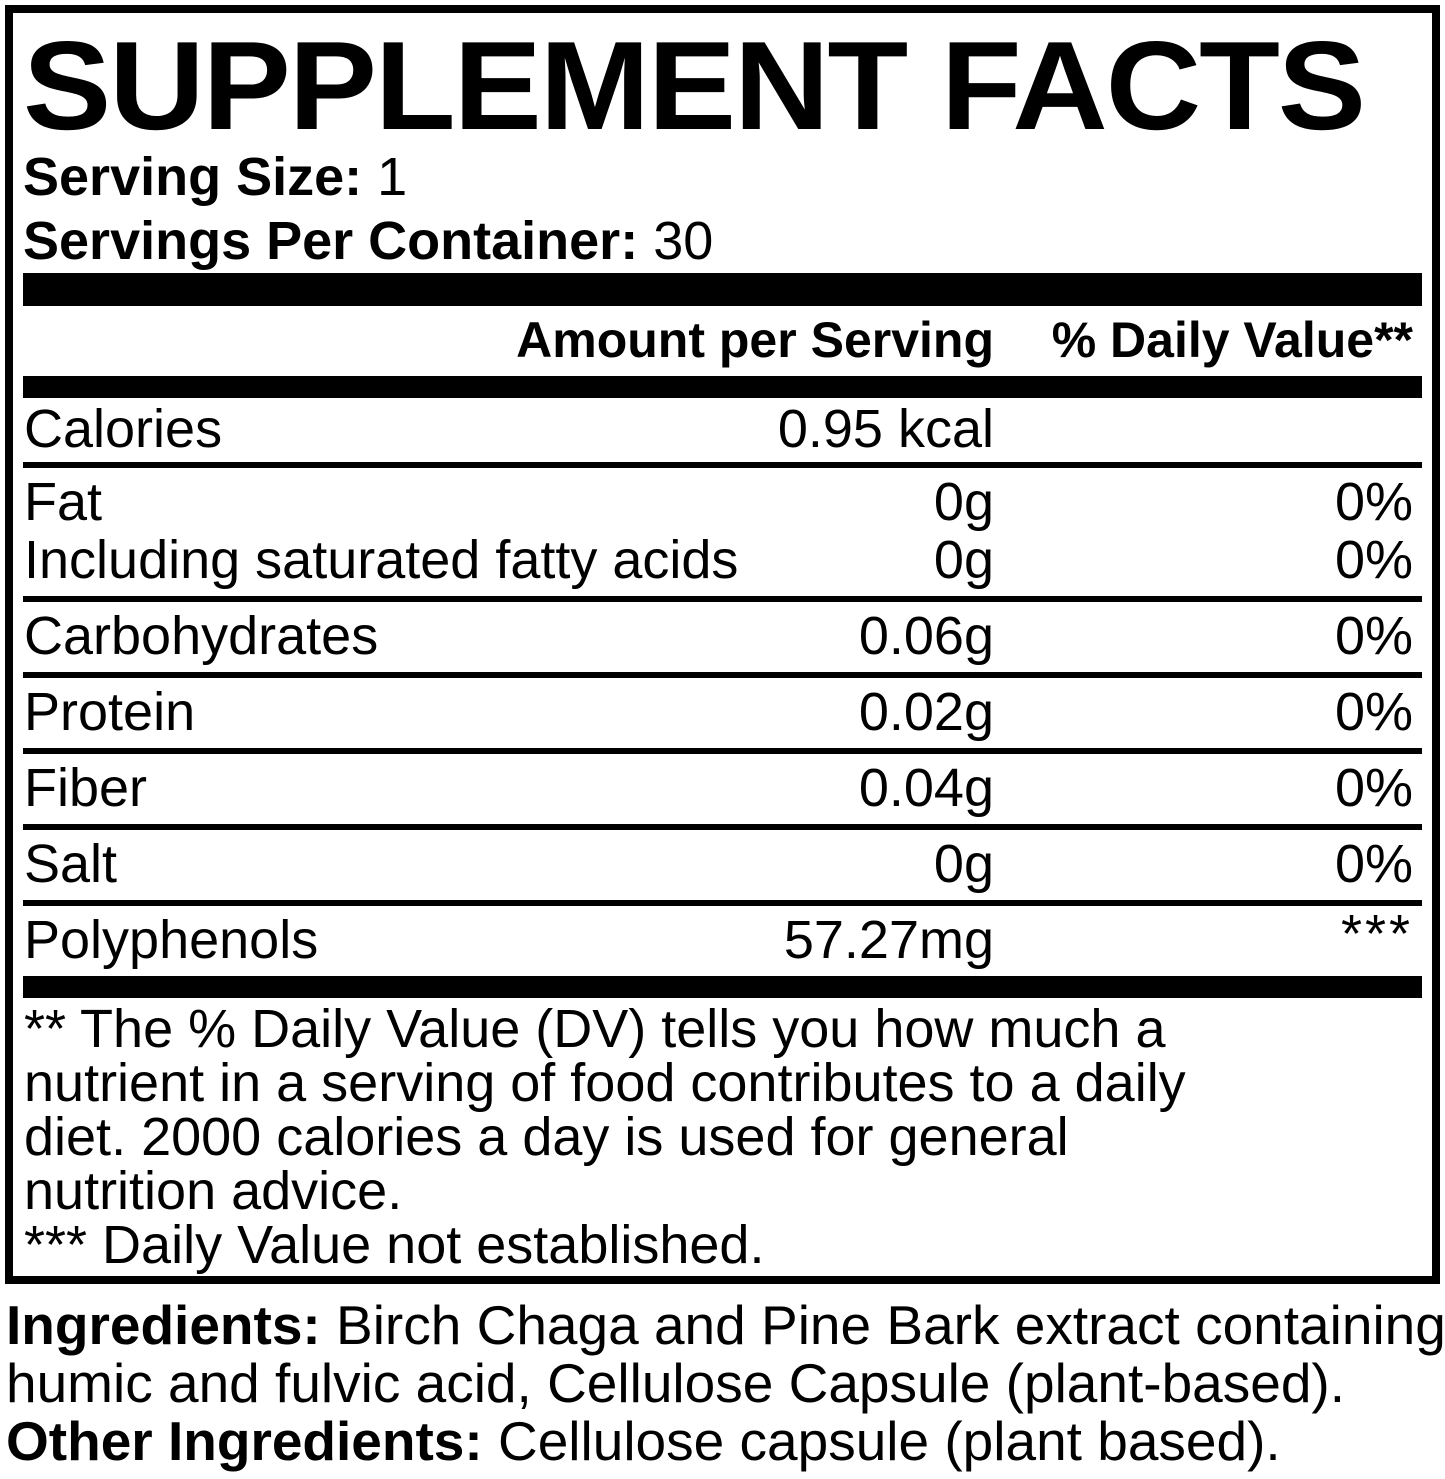  I want to click on nutrient-row-saturated-fat: Including saturated fatty acids 0g 0%, so click(722, 564).